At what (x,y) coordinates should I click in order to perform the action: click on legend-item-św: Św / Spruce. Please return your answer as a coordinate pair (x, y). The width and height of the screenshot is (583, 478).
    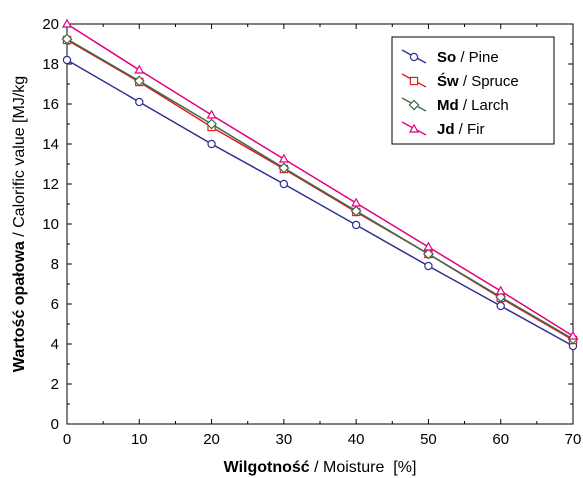
    Looking at the image, I should click on (460, 81).